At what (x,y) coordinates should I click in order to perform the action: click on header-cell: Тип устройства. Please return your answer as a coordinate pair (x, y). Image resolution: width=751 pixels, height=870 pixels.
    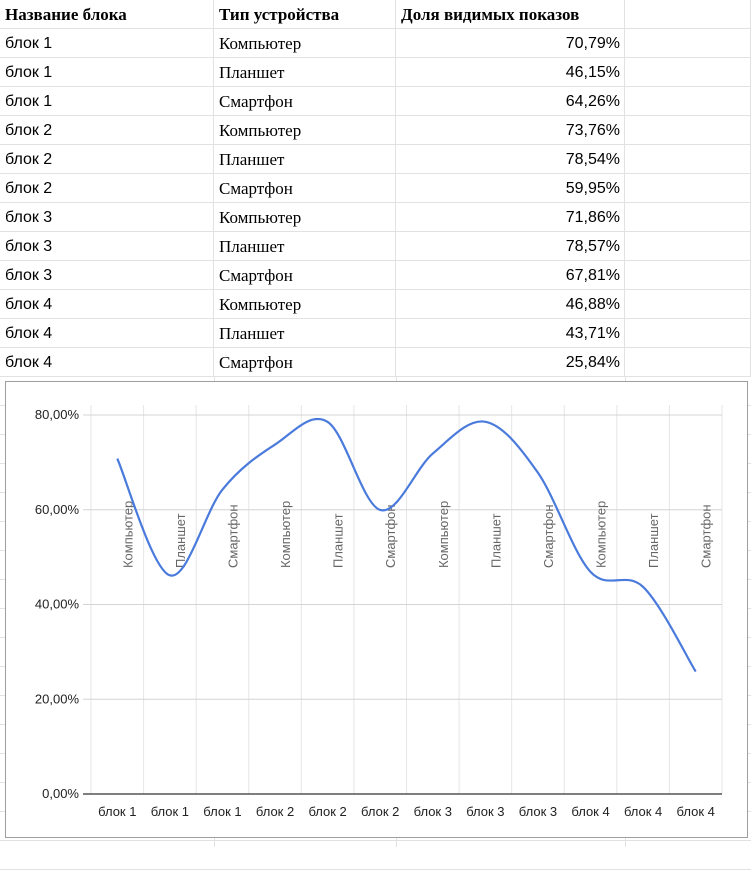
    Looking at the image, I should click on (305, 14).